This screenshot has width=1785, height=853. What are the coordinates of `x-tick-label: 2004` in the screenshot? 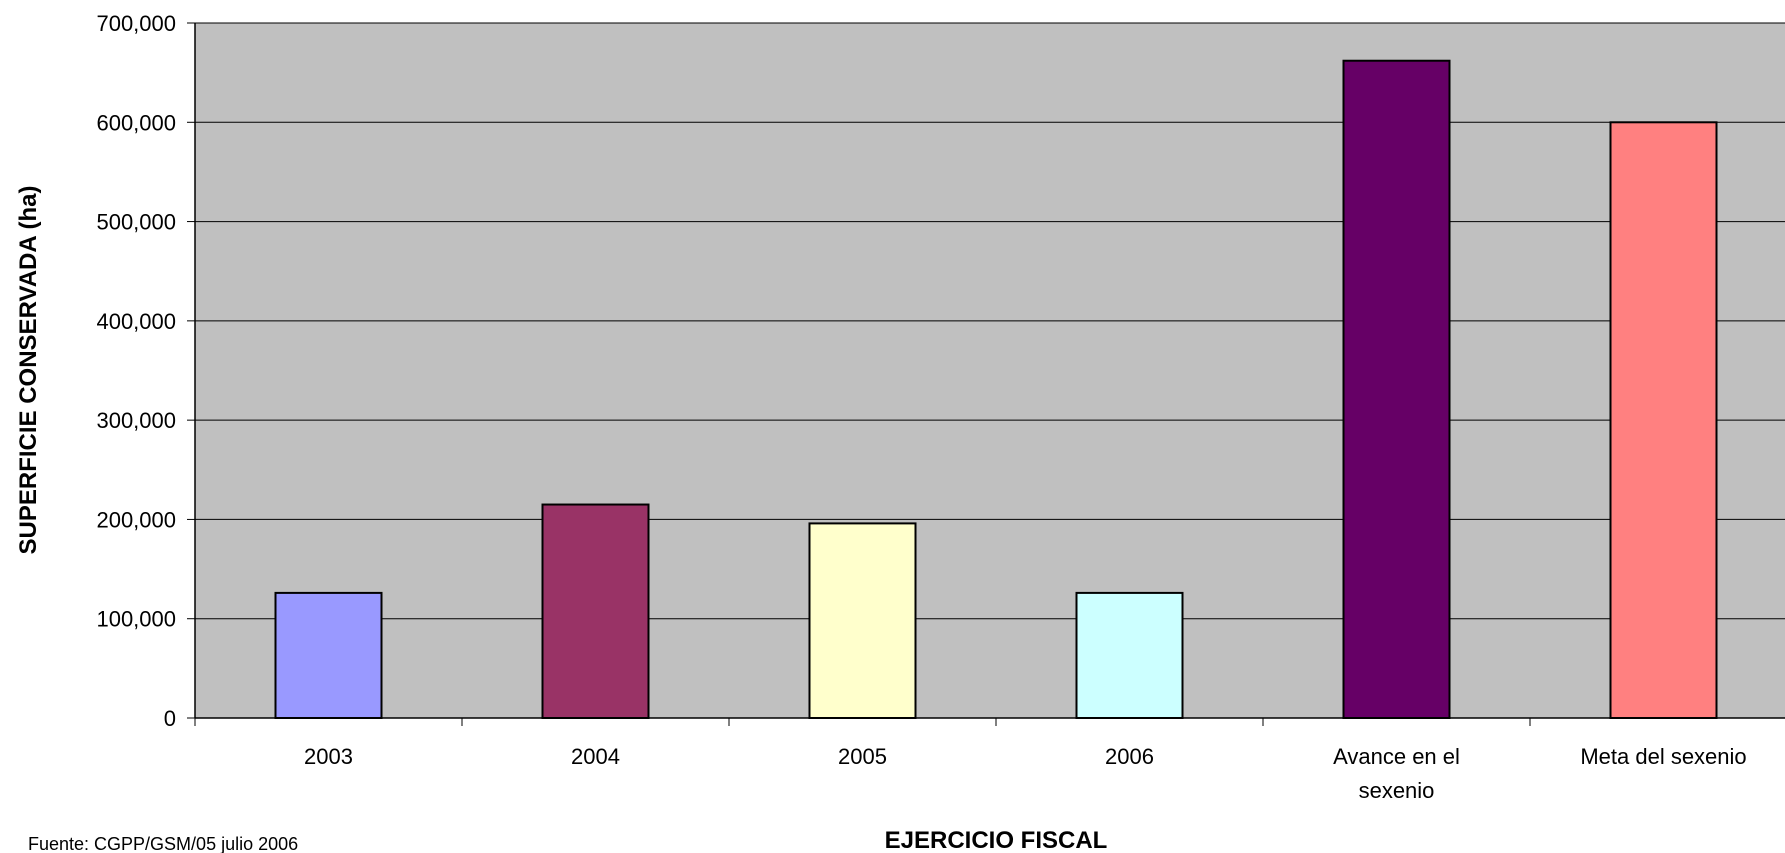 It's located at (595, 756).